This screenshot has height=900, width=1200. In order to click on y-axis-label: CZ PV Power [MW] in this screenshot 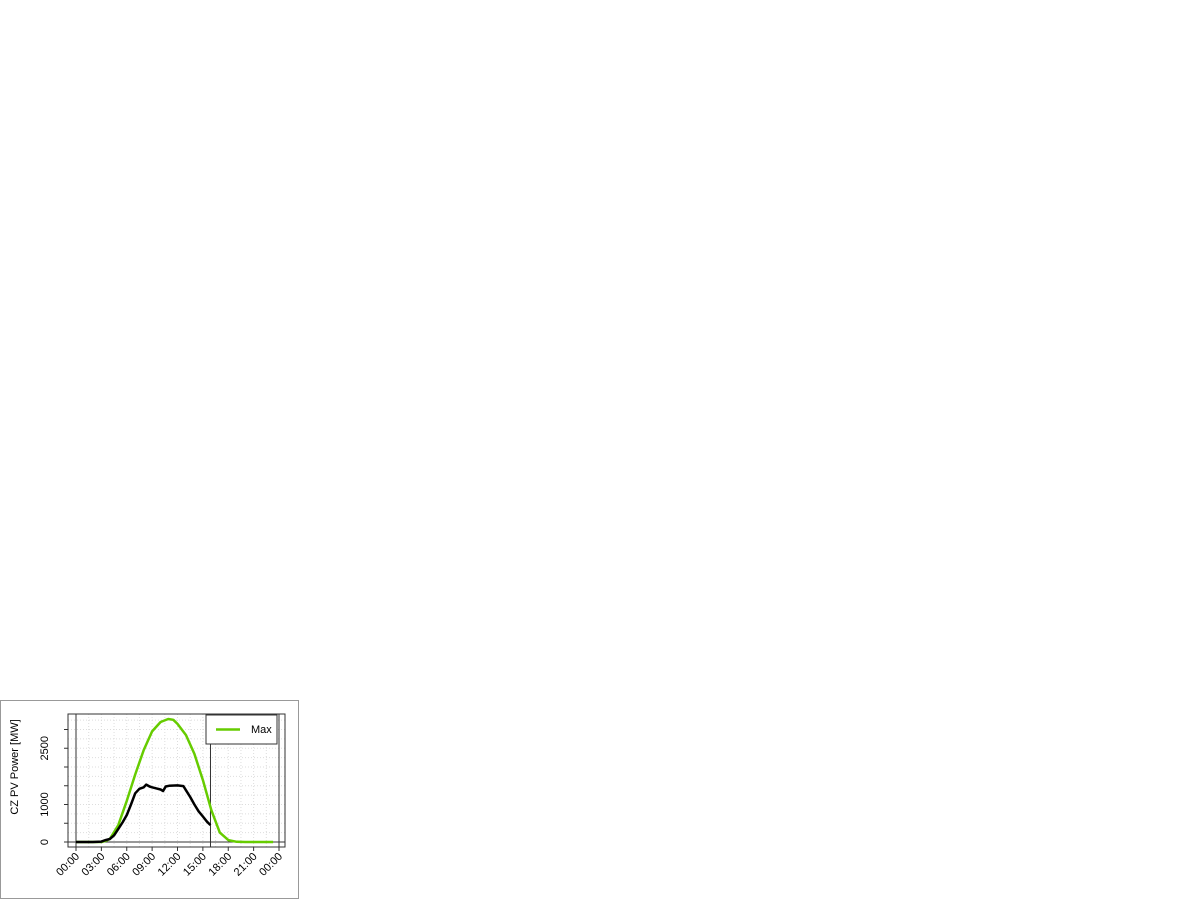, I will do `click(15, 766)`.